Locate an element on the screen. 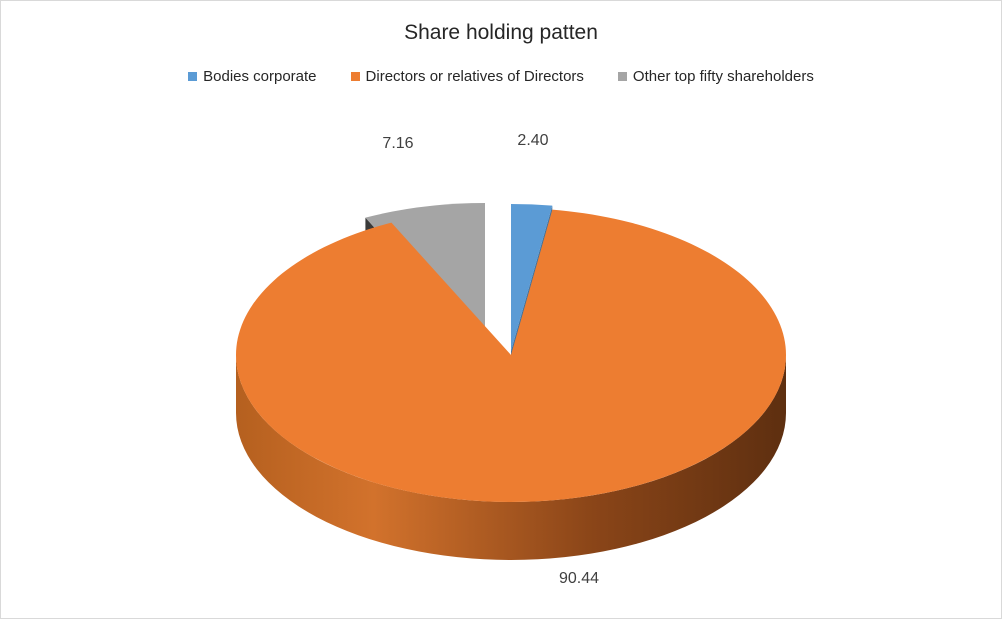 The width and height of the screenshot is (1002, 619). data-label-other-top-fifty: 7.16 is located at coordinates (397, 143).